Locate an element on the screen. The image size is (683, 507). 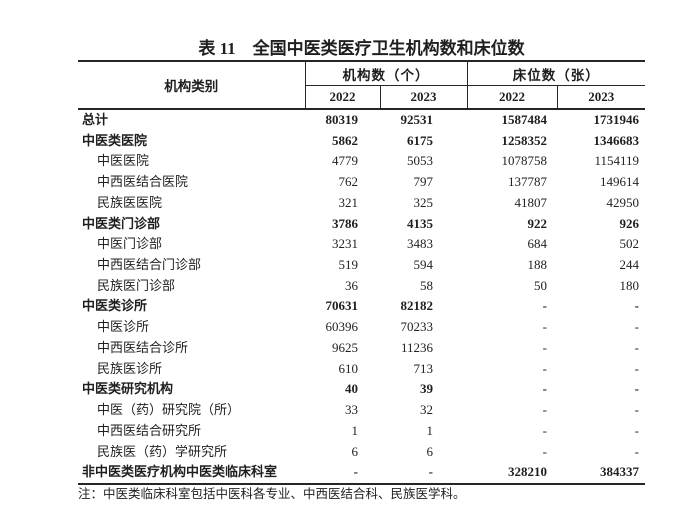
table-row: 中医医院 4779 5053 1078758 1154119 is located at coordinates (361, 161).